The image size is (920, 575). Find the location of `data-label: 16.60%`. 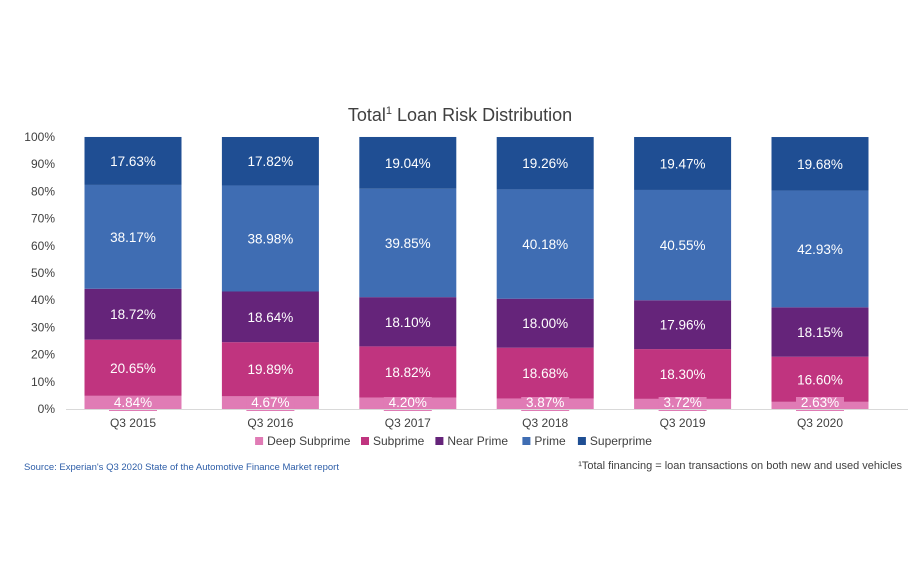

data-label: 16.60% is located at coordinates (820, 379).